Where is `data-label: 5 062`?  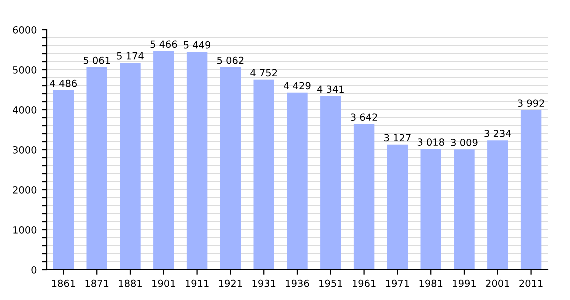
data-label: 5 062 is located at coordinates (231, 60).